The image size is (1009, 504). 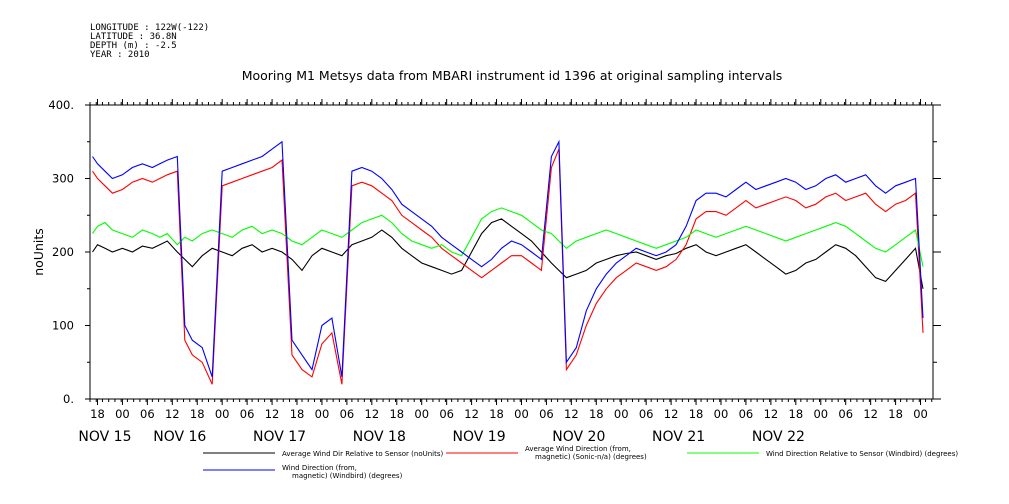 What do you see at coordinates (279, 437) in the screenshot?
I see `x-date-label: NOV 17` at bounding box center [279, 437].